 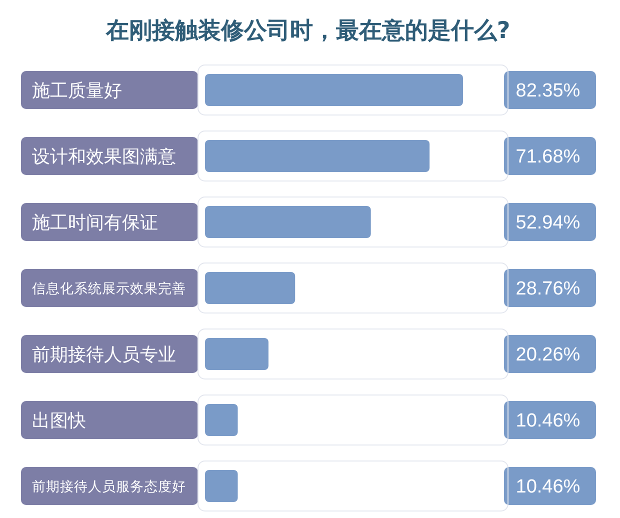 I want to click on data-label: 52.94%, so click(x=548, y=223).